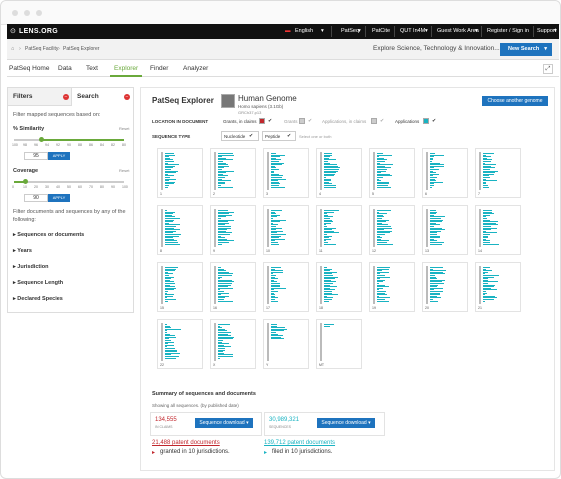 The height and width of the screenshot is (479, 561). Describe the element at coordinates (180, 287) in the screenshot. I see `chromosome-card-15: 15` at that location.